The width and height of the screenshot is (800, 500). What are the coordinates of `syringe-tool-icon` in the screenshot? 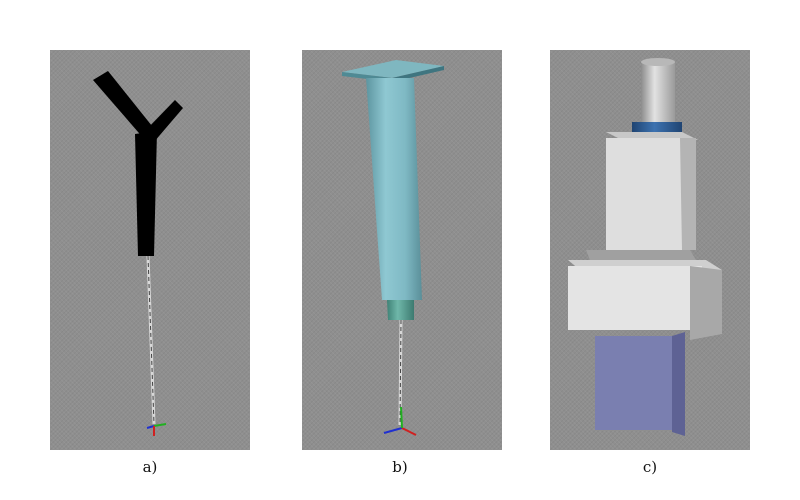 It's located at (393, 248).